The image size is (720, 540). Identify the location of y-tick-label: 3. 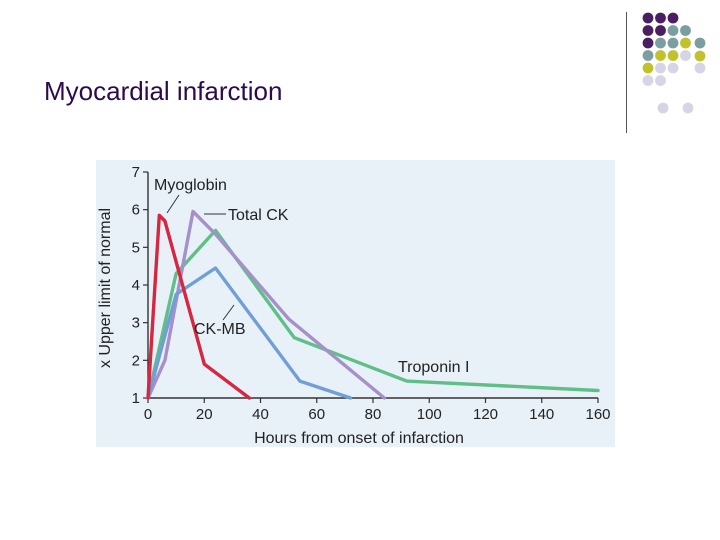
(136, 323).